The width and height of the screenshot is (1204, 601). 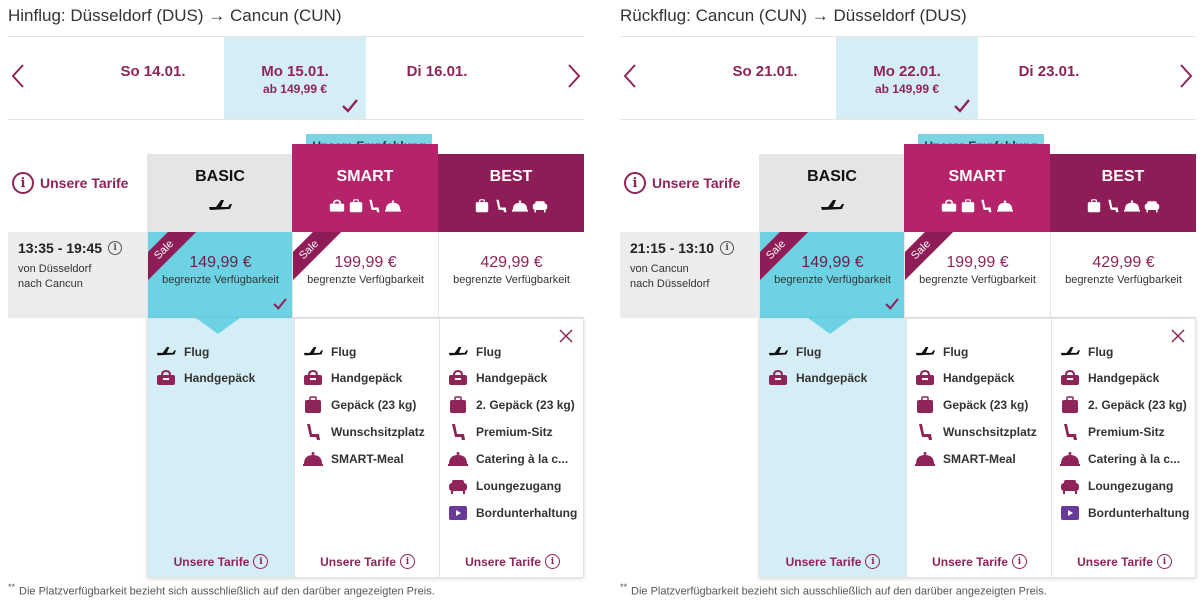 I want to click on fare-name: SMART, so click(x=977, y=176).